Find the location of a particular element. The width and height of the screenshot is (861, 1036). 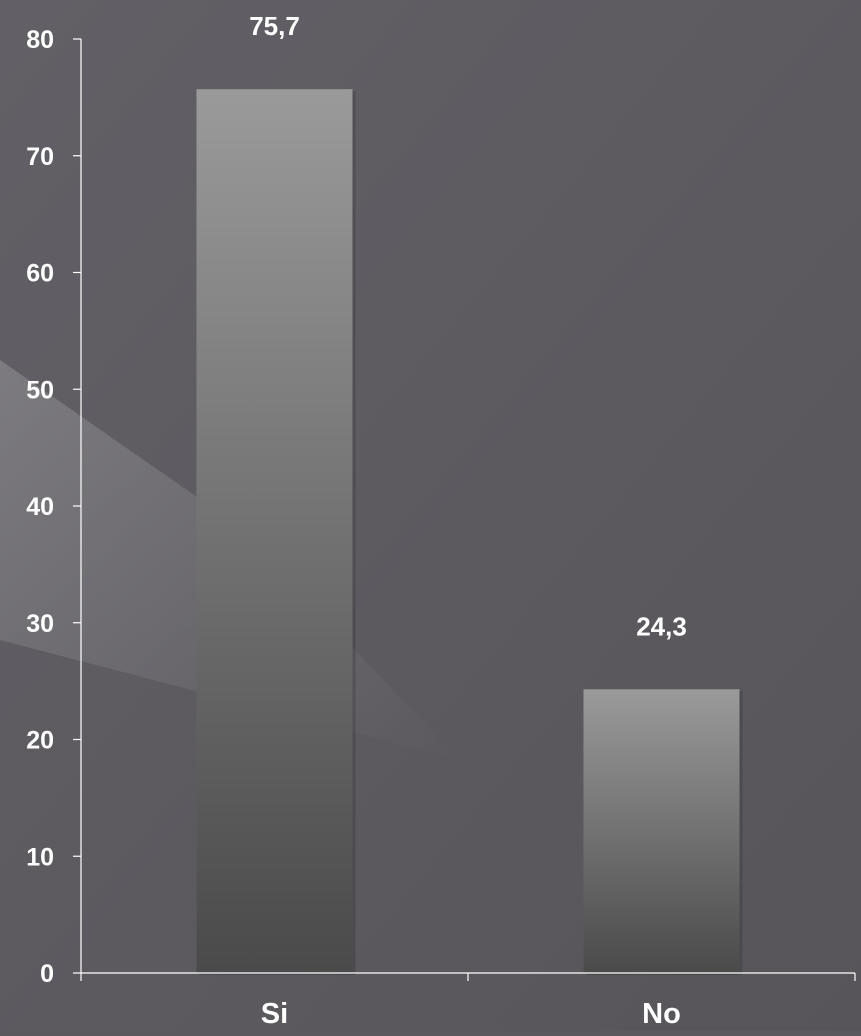

data-label: 24,3 is located at coordinates (661, 626).